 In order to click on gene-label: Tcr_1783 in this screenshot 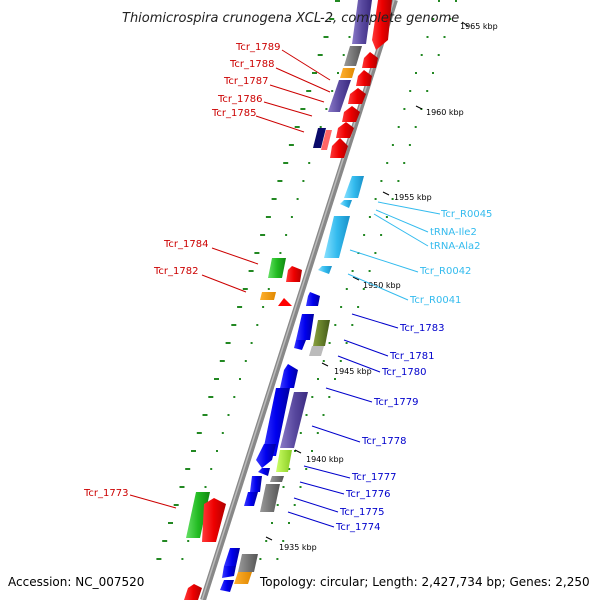, I will do `click(421, 328)`.